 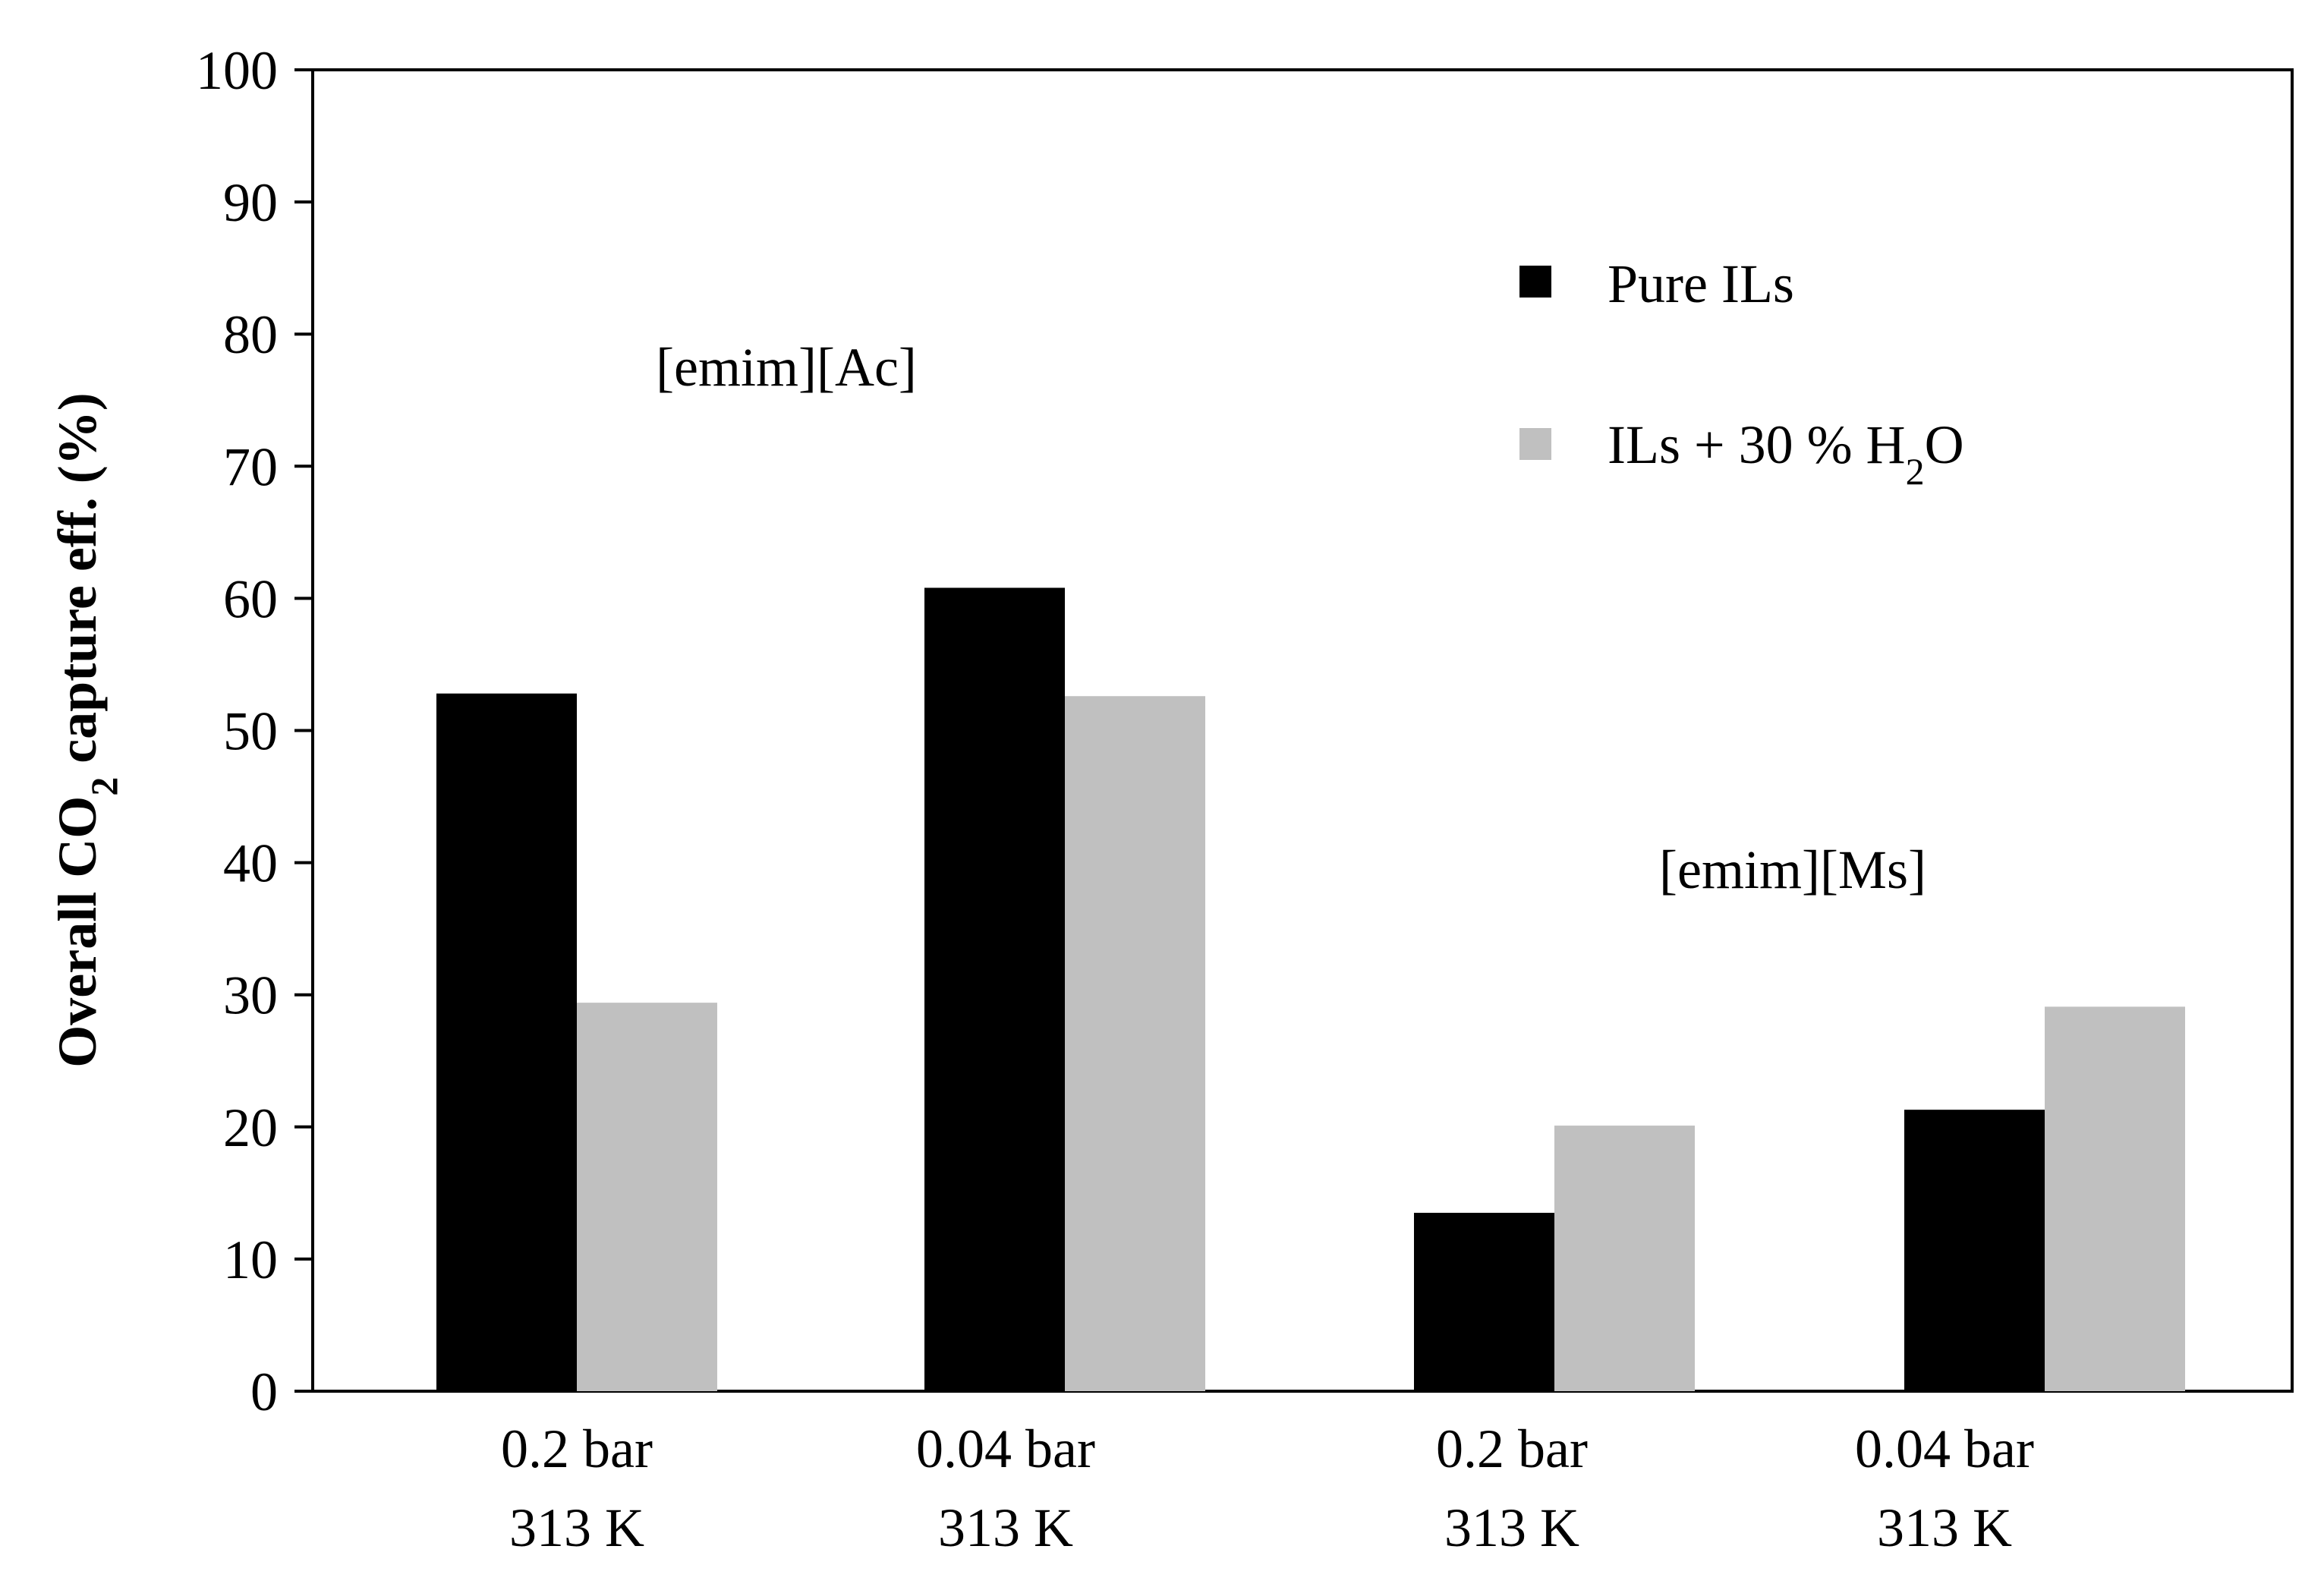 What do you see at coordinates (1742, 373) in the screenshot?
I see `legend: Pure ILs ILs + 30 % H2O` at bounding box center [1742, 373].